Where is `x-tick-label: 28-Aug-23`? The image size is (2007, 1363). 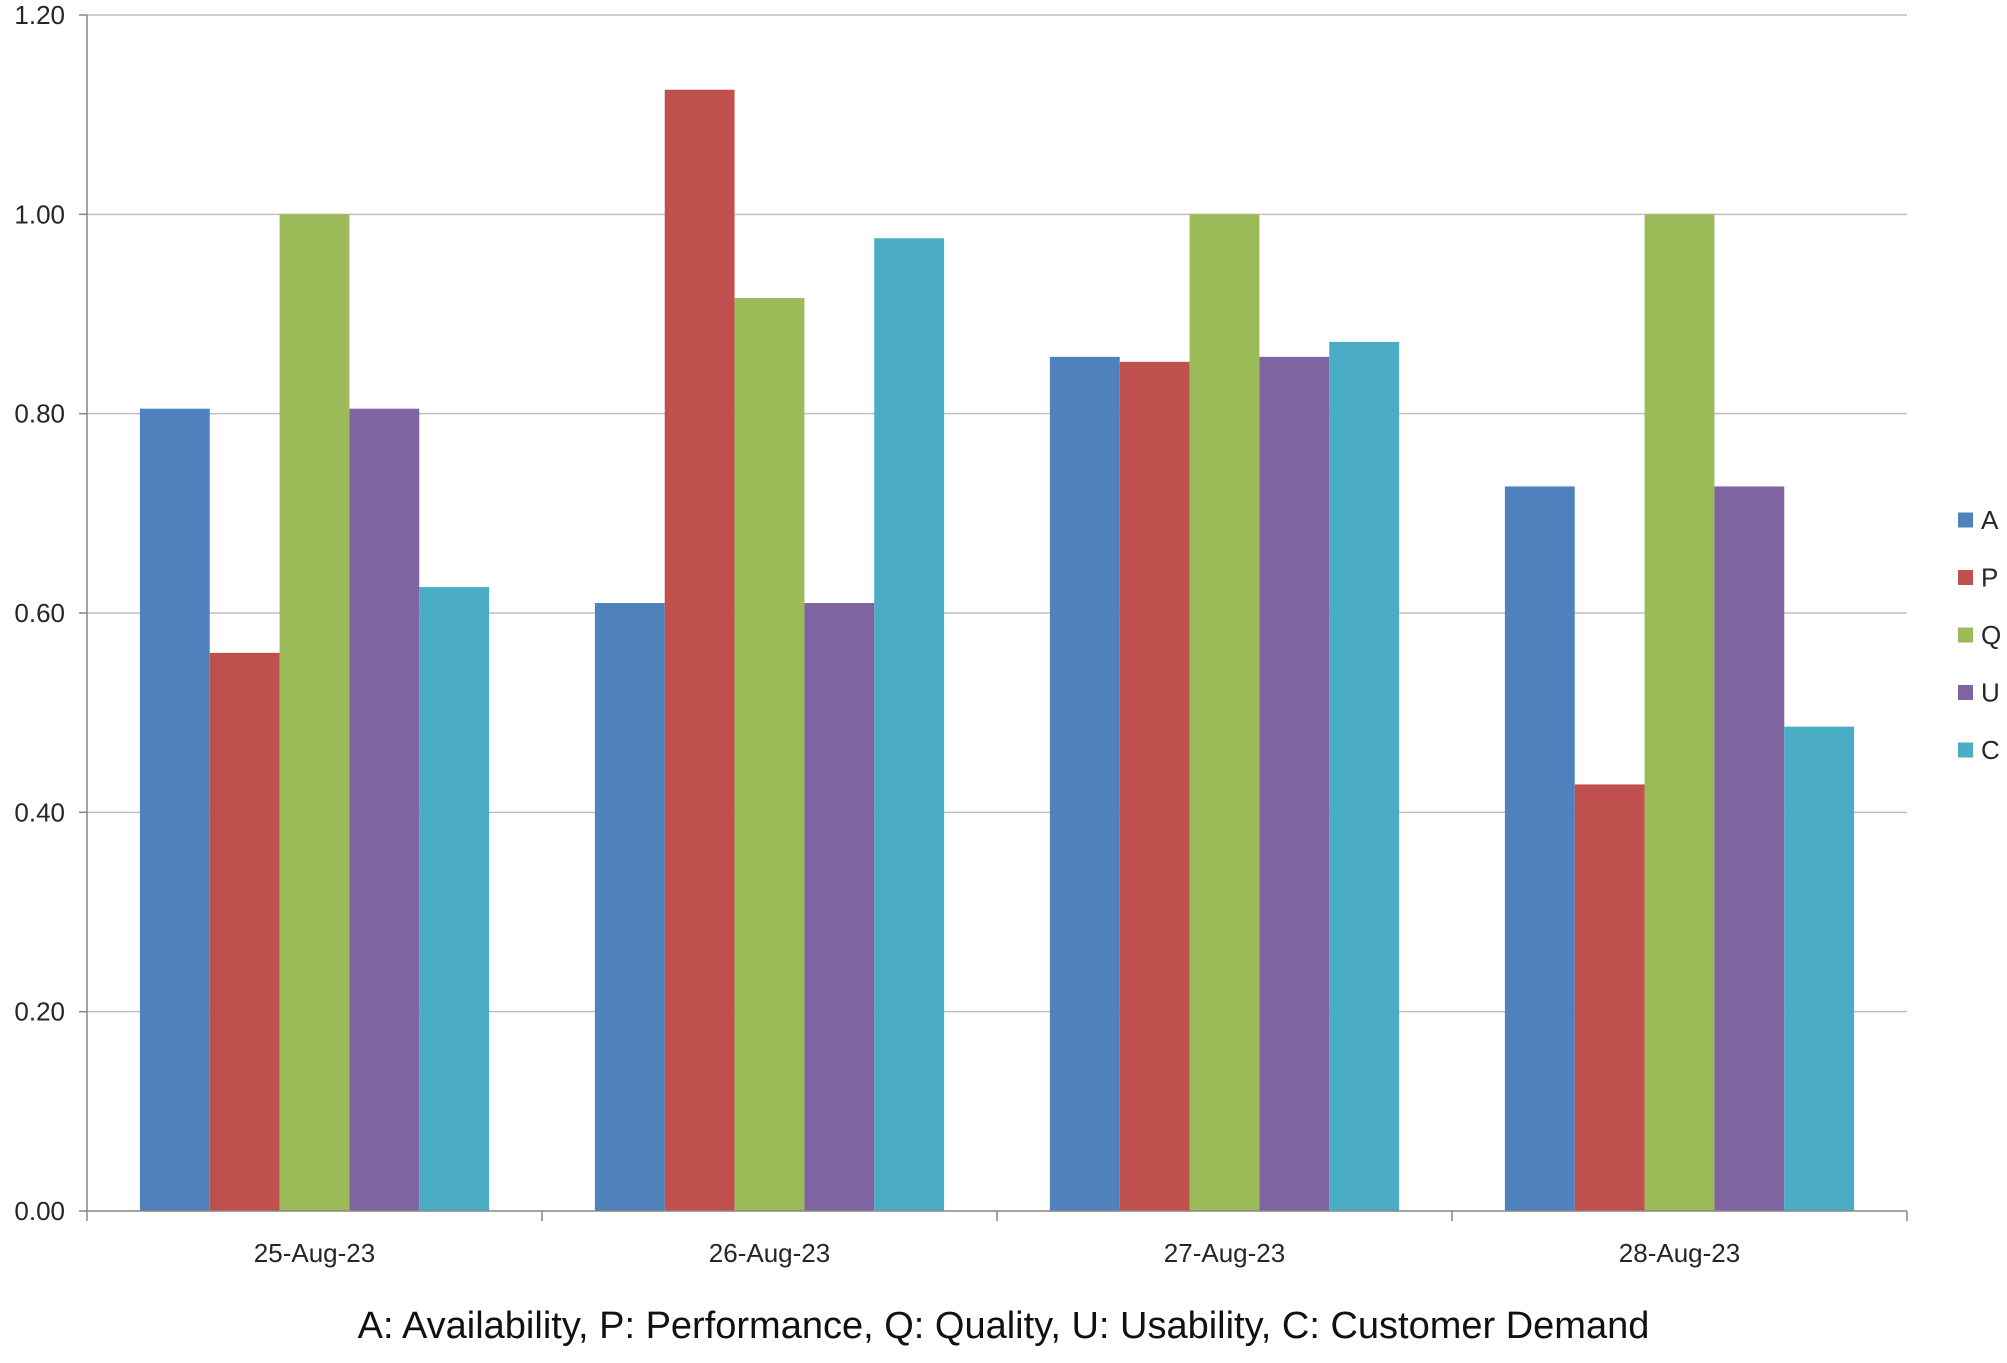 x-tick-label: 28-Aug-23 is located at coordinates (1679, 1253).